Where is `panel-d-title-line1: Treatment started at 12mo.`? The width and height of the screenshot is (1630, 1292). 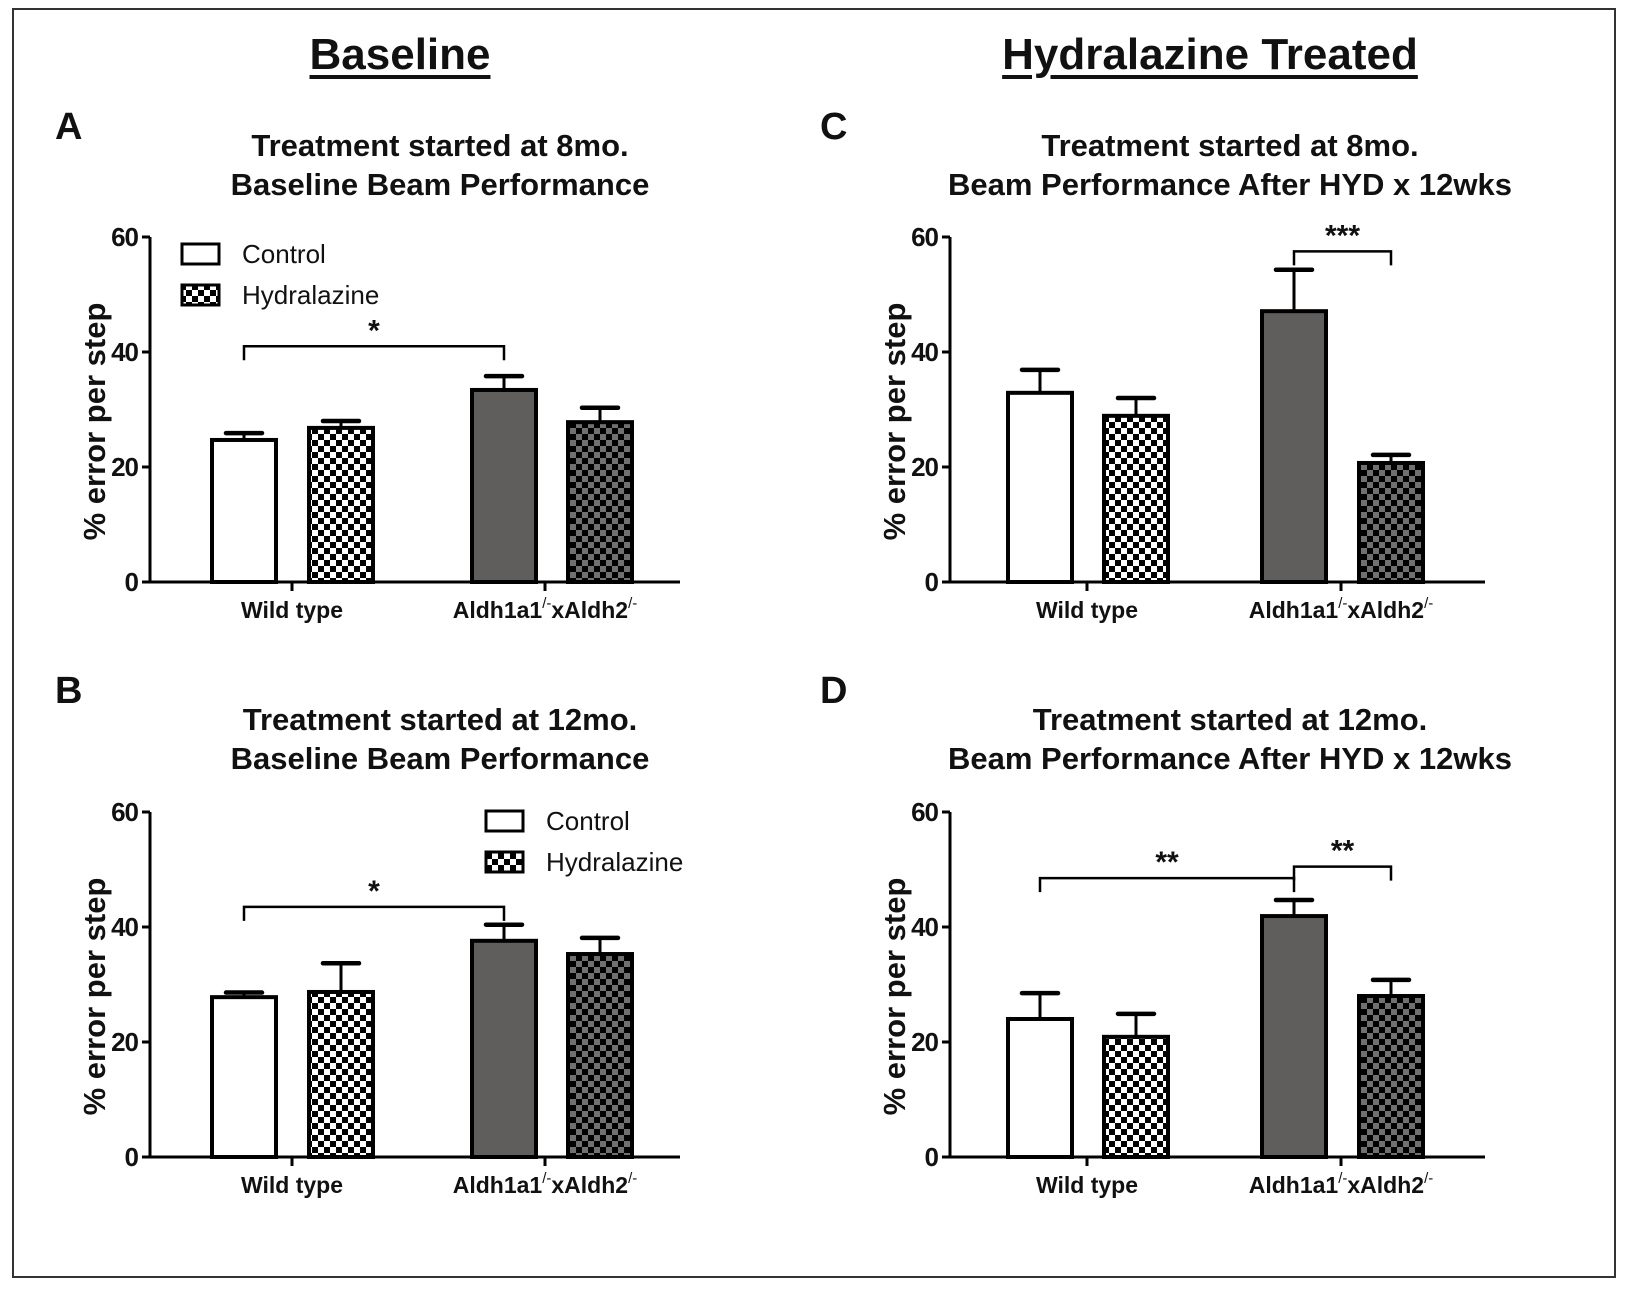
panel-d-title-line1: Treatment started at 12mo. is located at coordinates (1230, 719).